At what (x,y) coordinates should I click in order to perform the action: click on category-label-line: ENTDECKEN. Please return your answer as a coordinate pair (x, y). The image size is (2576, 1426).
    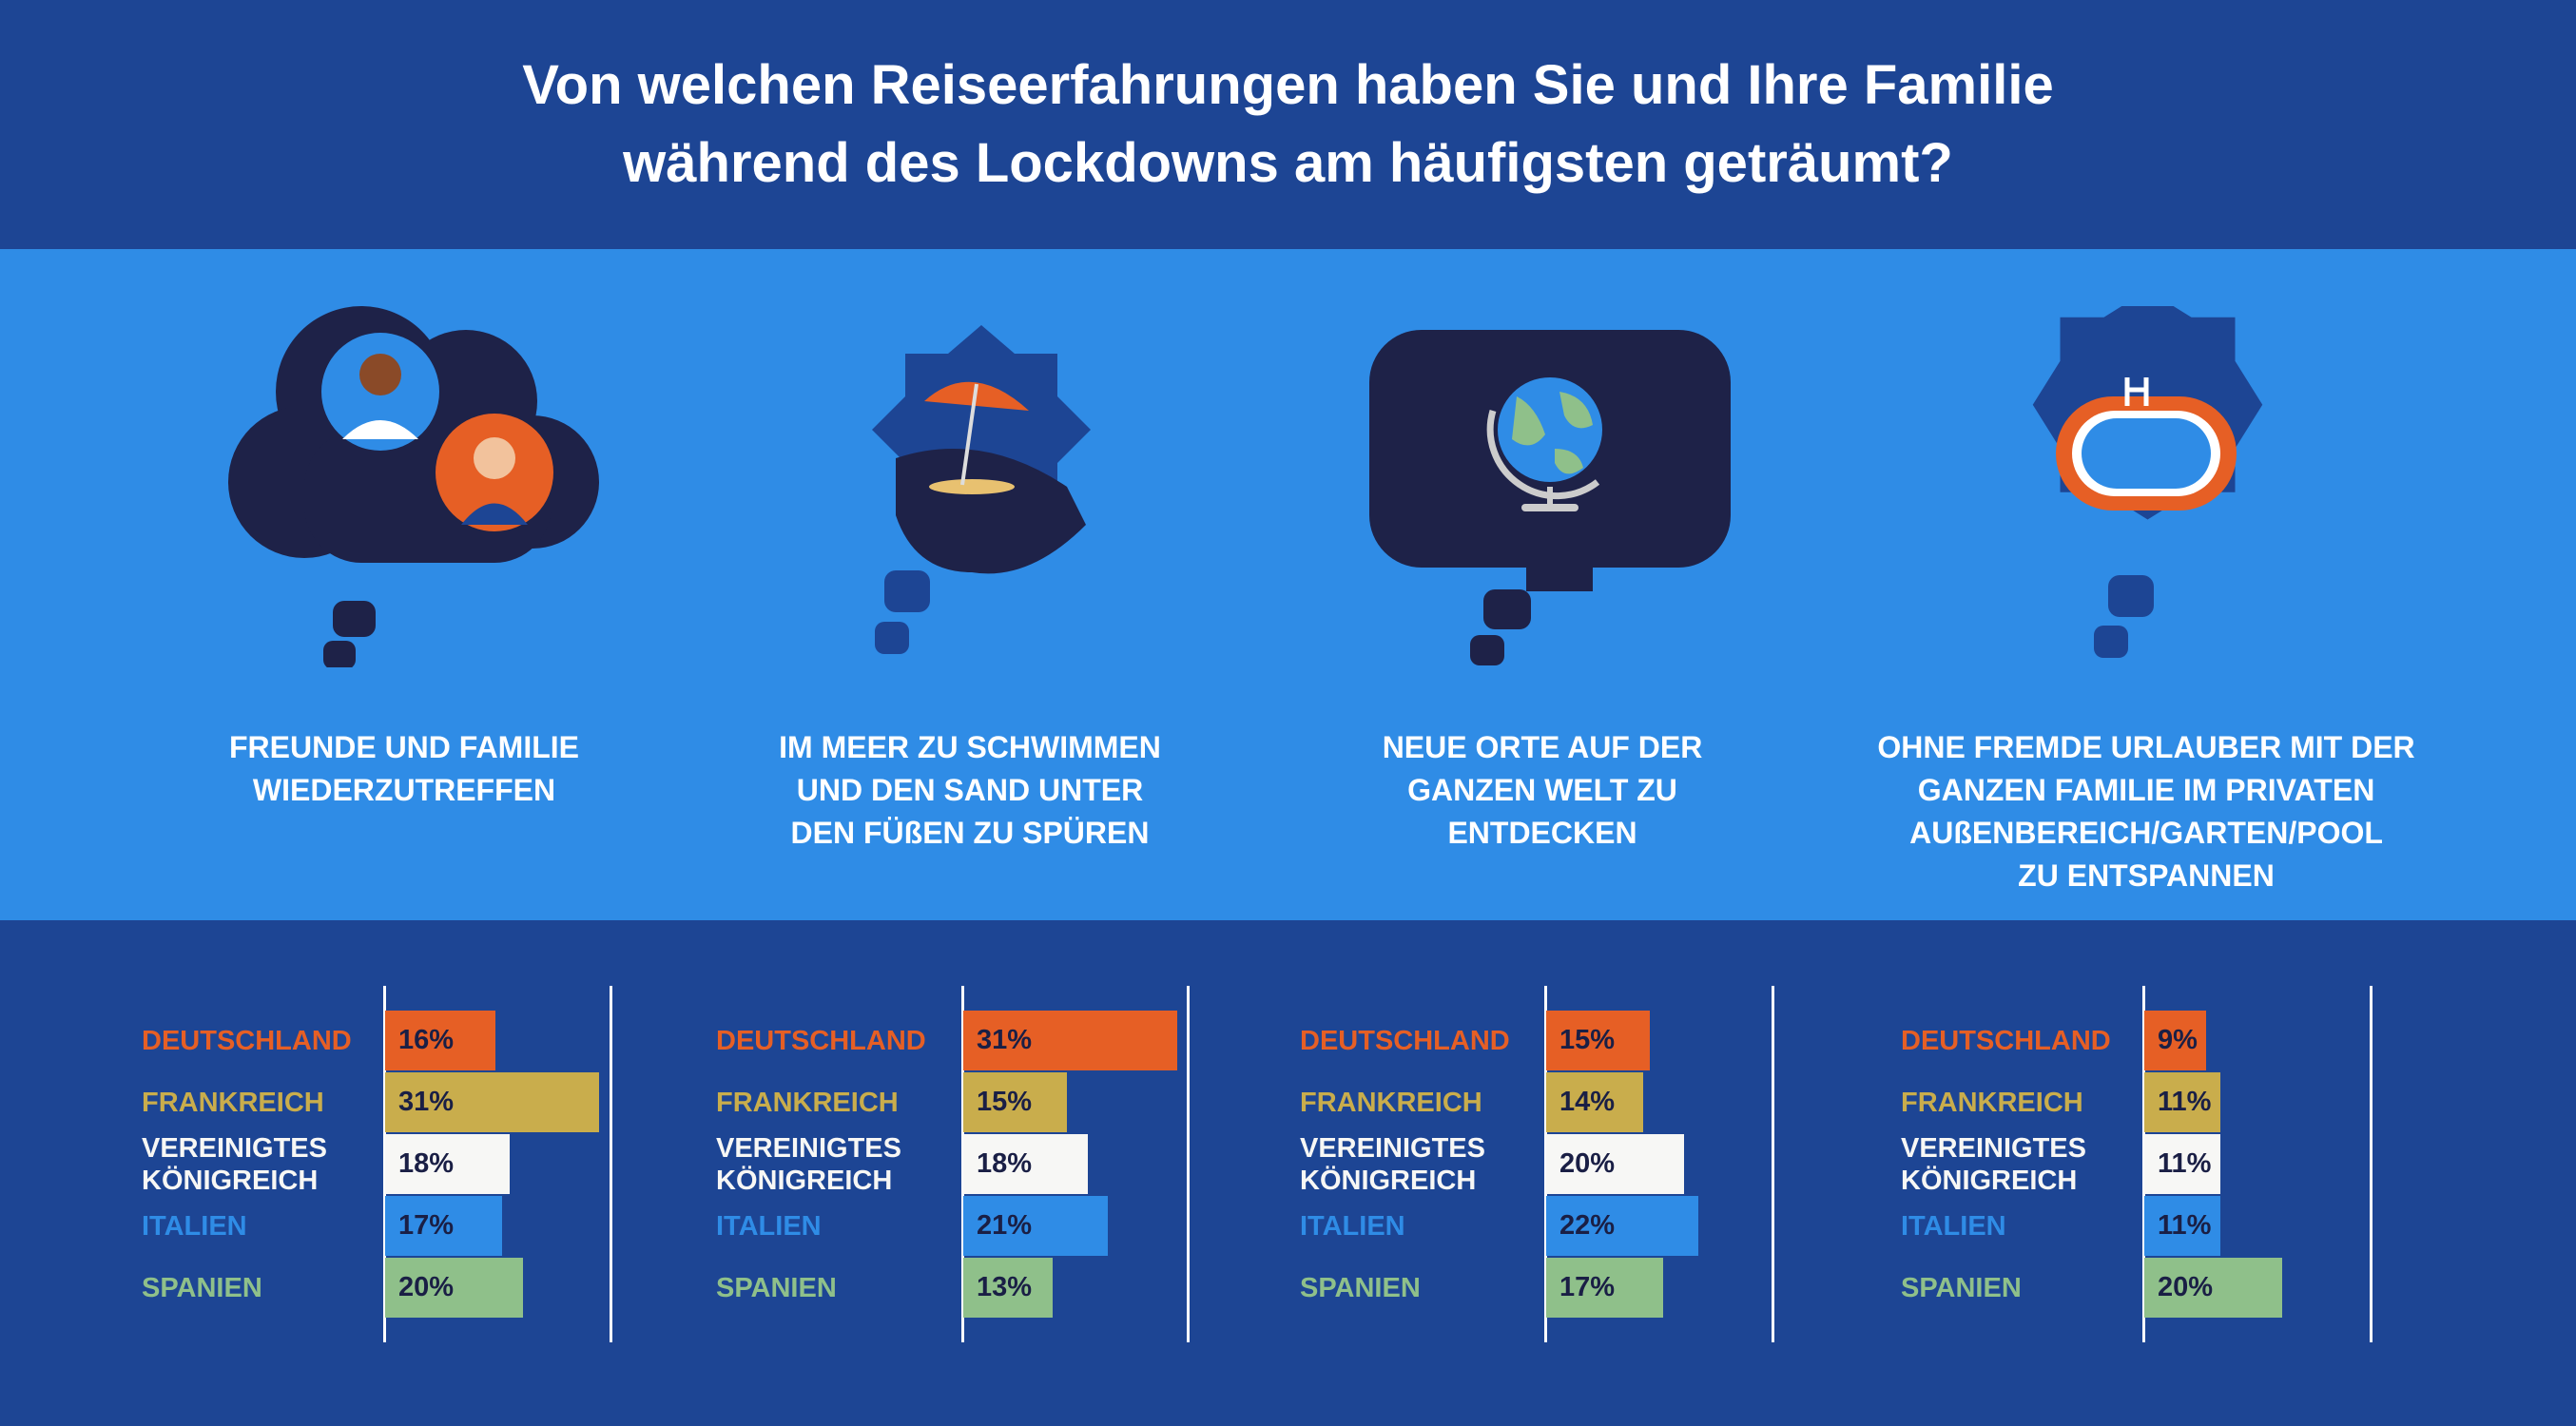
    Looking at the image, I should click on (1542, 833).